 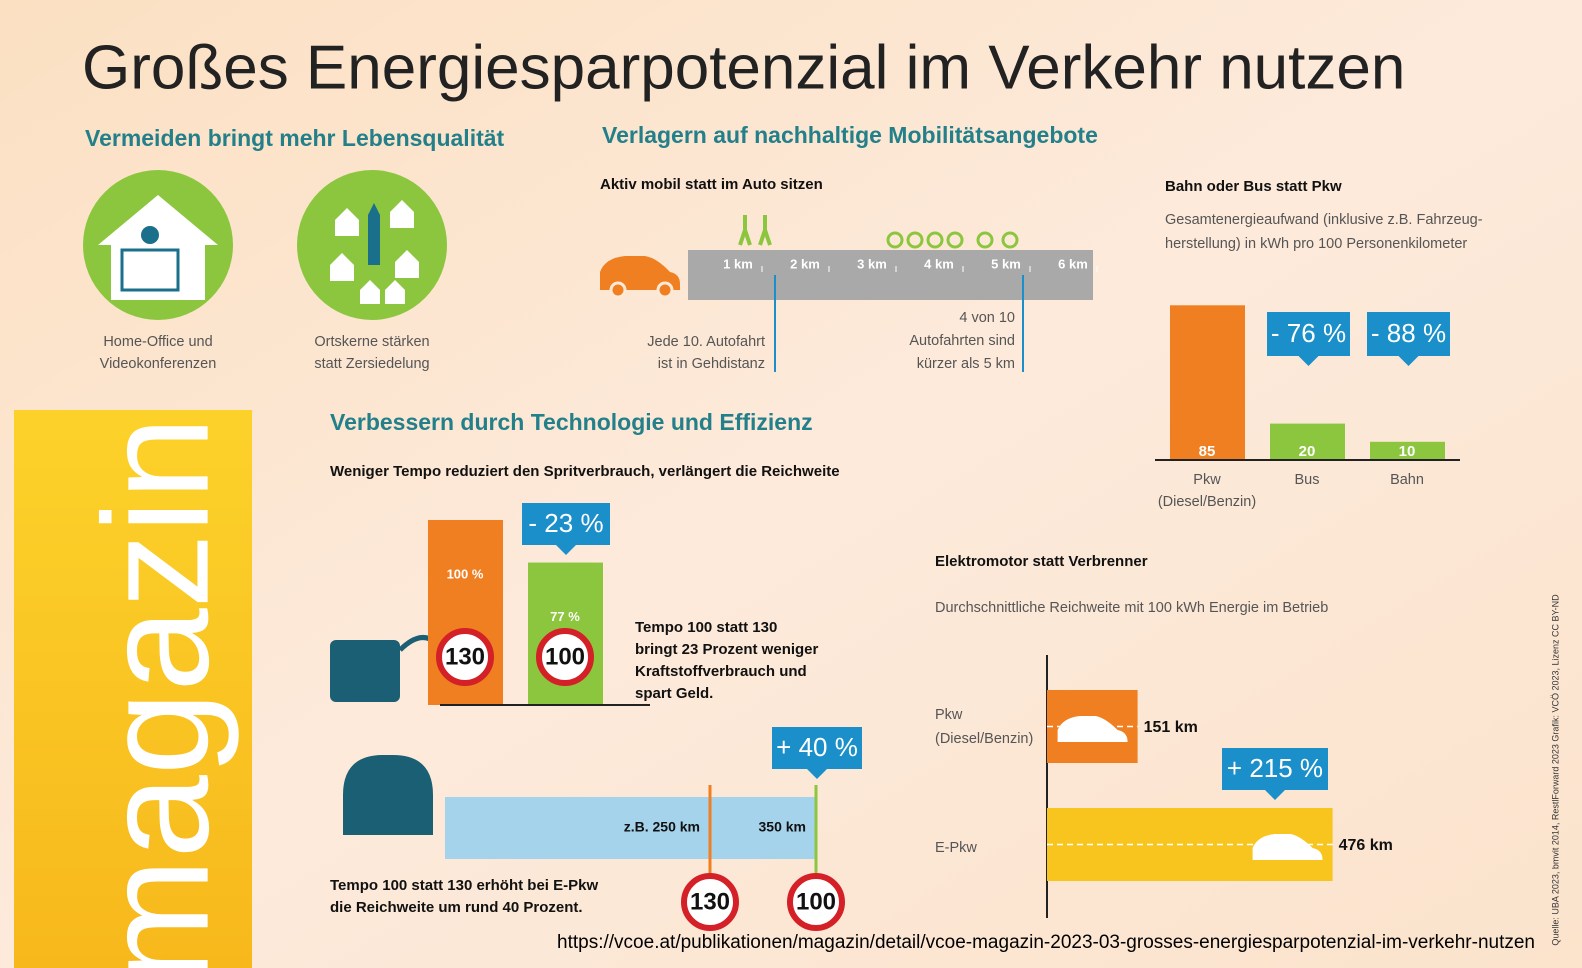 What do you see at coordinates (1171, 727) in the screenshot?
I see `bar-label: 151 km` at bounding box center [1171, 727].